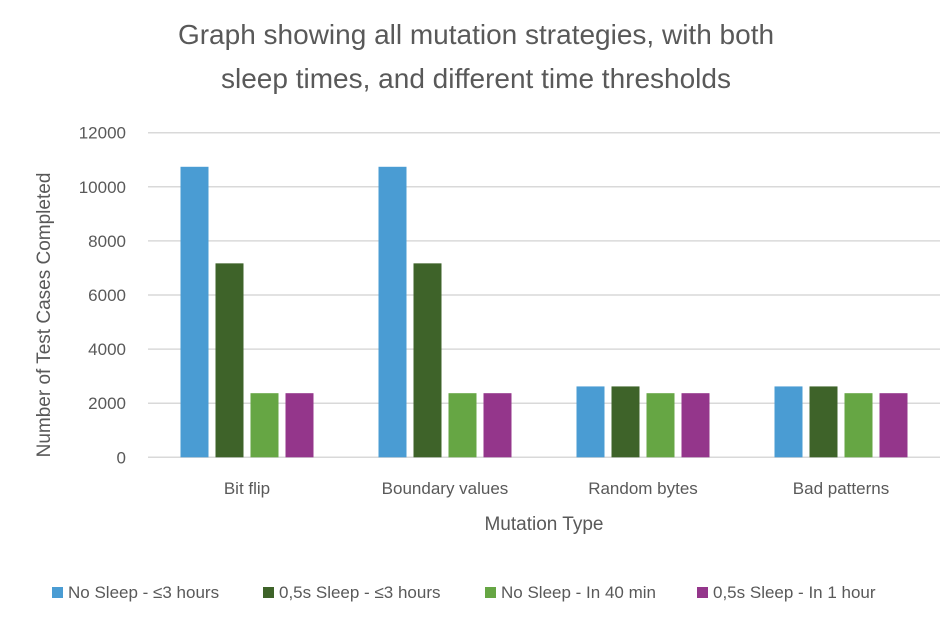 The height and width of the screenshot is (624, 952). What do you see at coordinates (445, 488) in the screenshot?
I see `x-tick-label: Boundary values` at bounding box center [445, 488].